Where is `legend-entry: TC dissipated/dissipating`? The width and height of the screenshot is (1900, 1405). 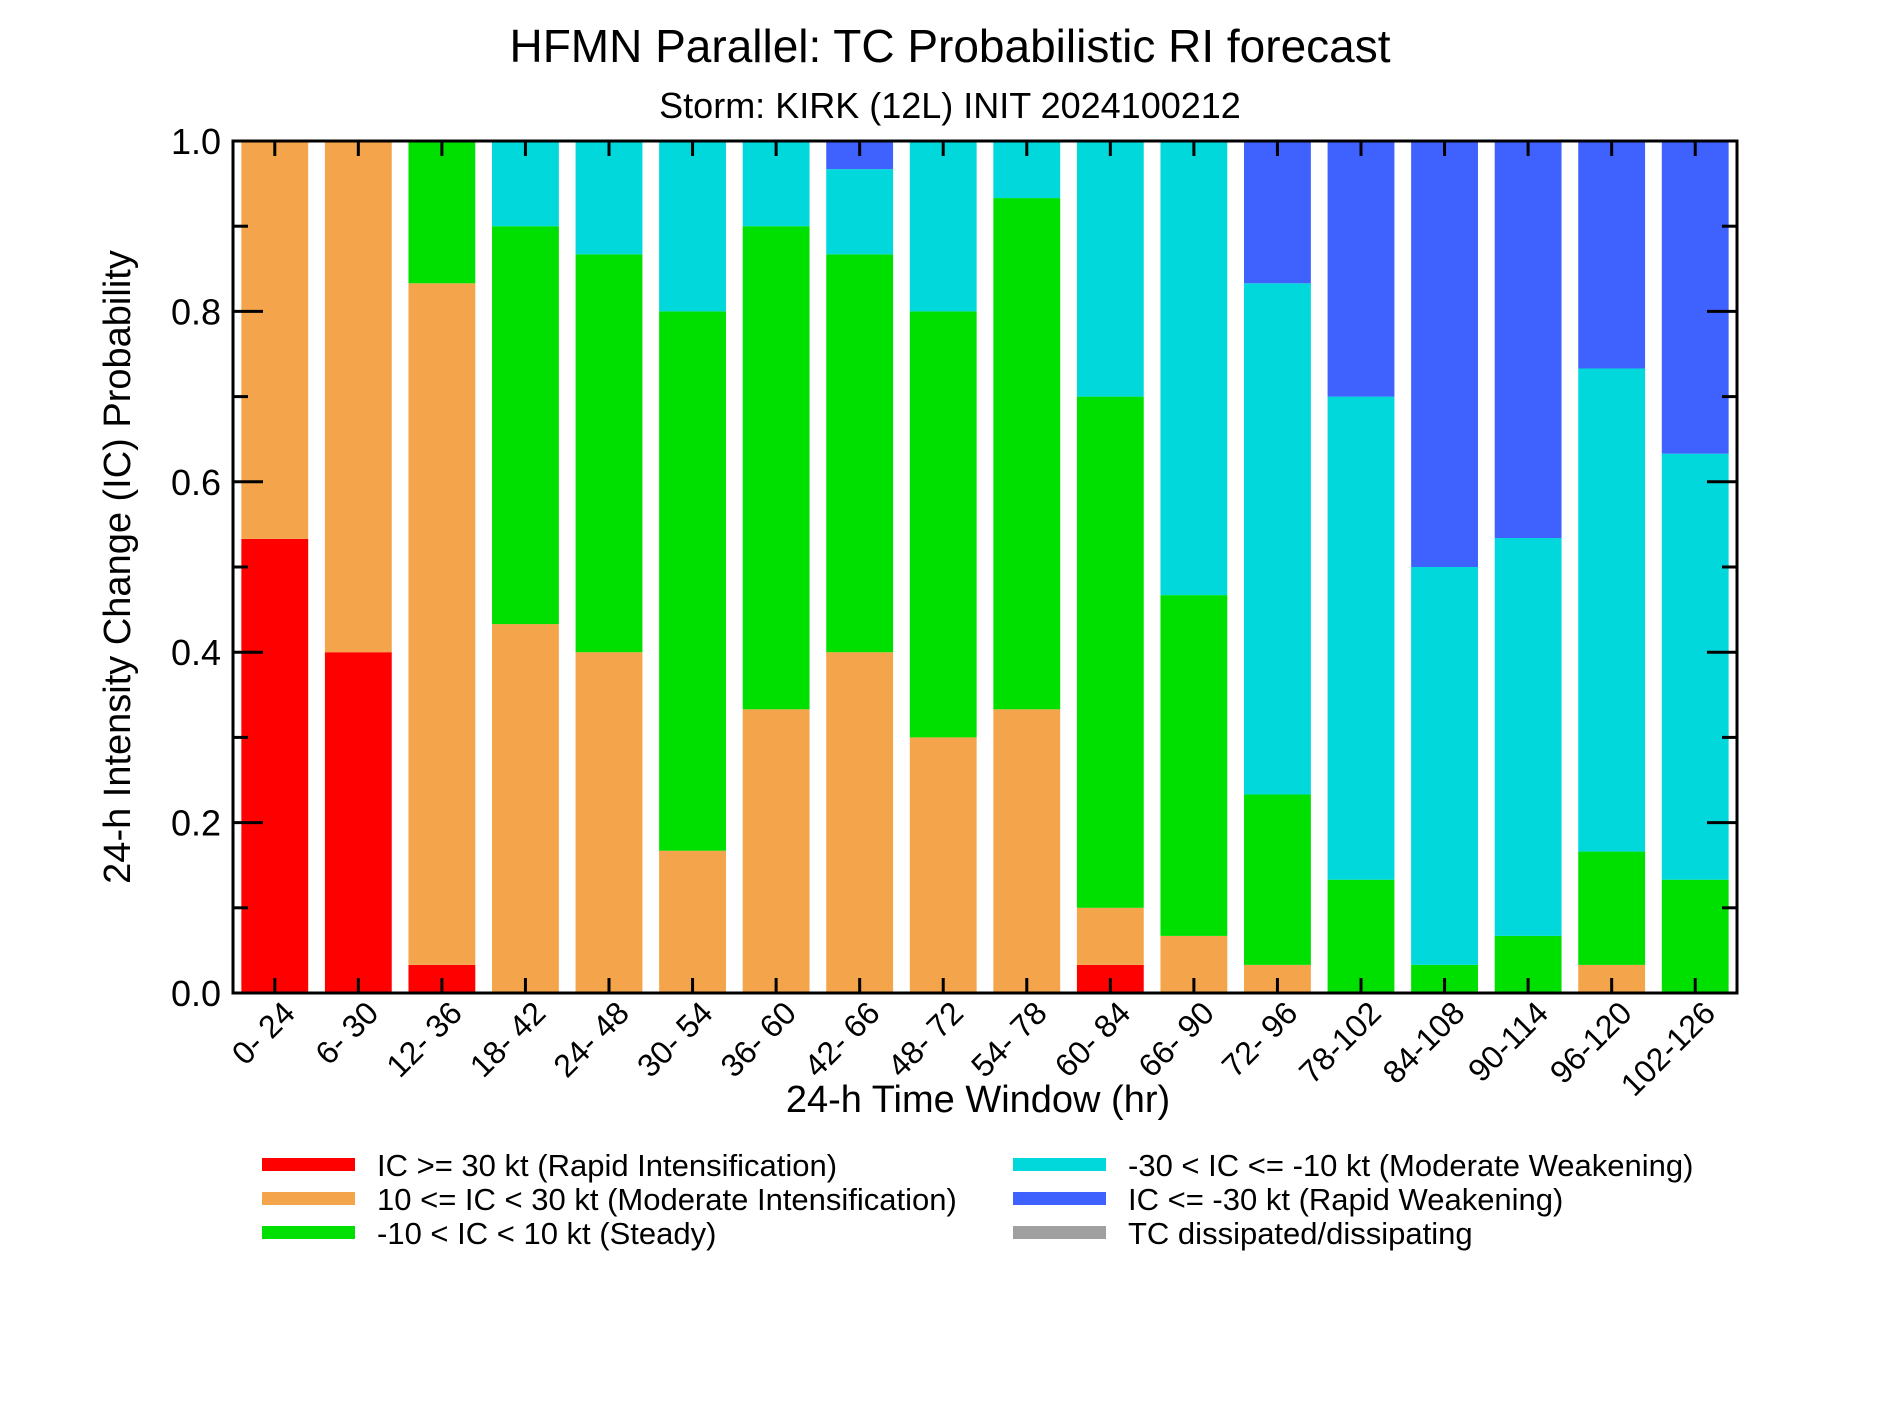
legend-entry: TC dissipated/dissipating is located at coordinates (1243, 1233).